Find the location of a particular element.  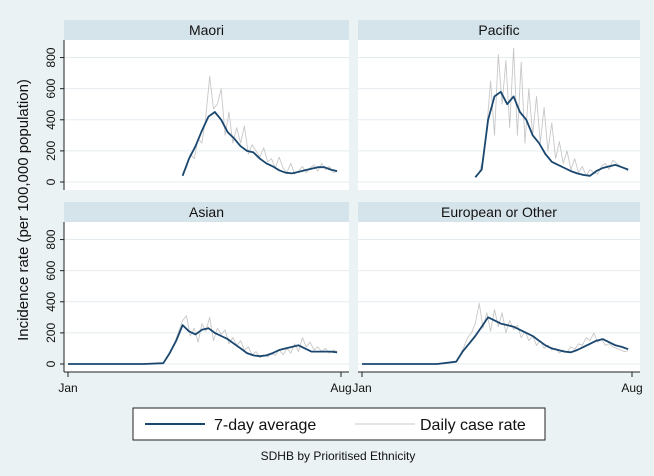

panel-title: Maori is located at coordinates (206, 30).